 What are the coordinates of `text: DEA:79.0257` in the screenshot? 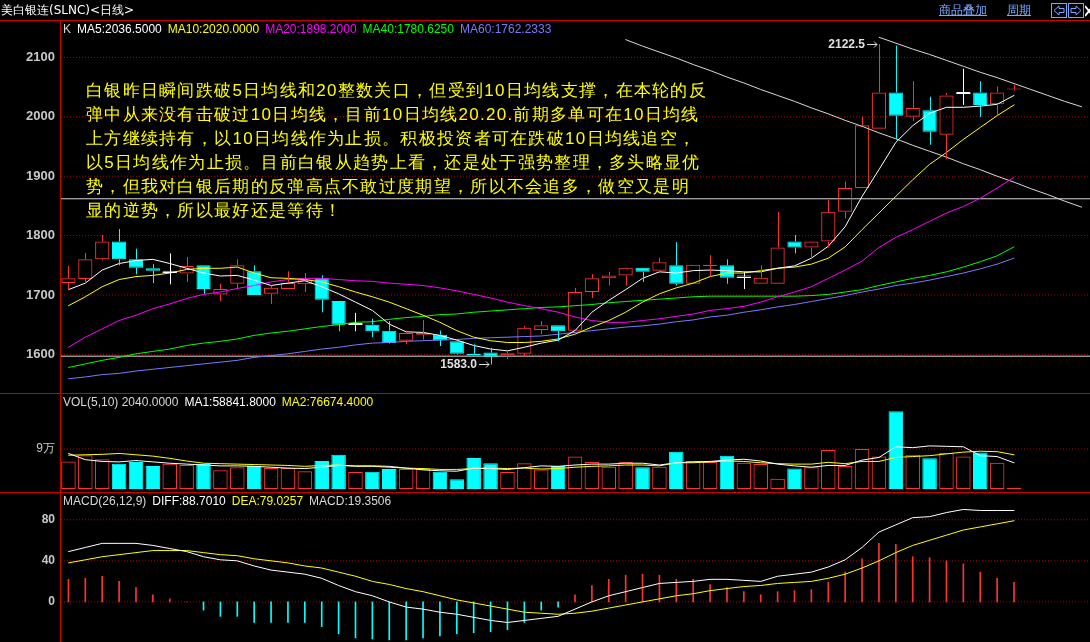 It's located at (267, 501).